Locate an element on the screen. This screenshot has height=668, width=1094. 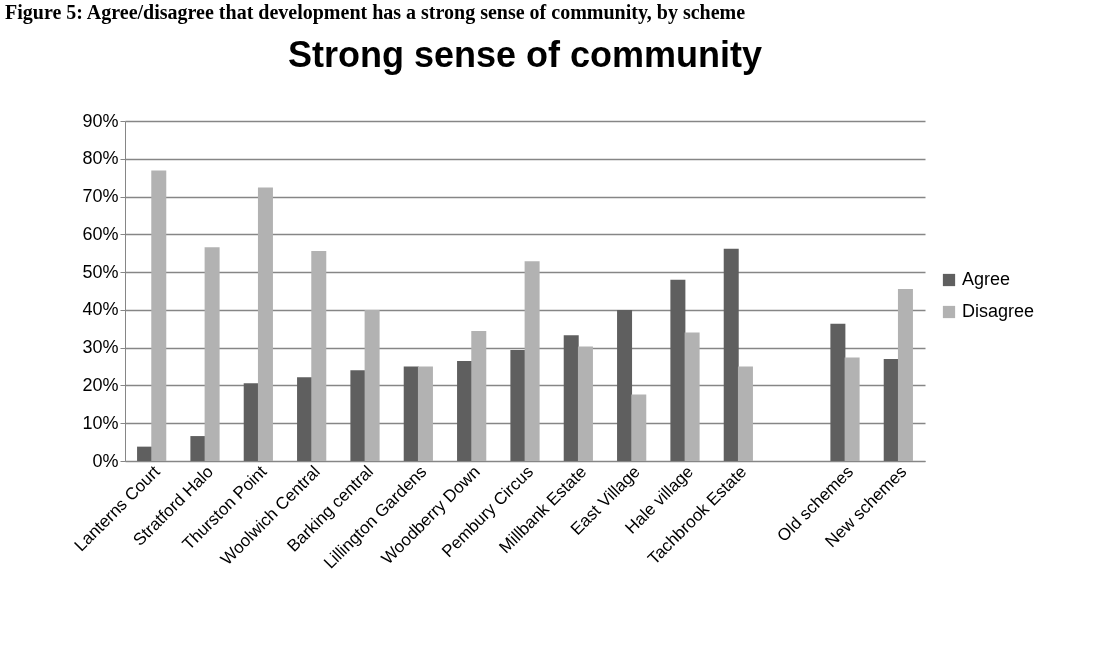
y-tick-label: 50% is located at coordinates (100, 271).